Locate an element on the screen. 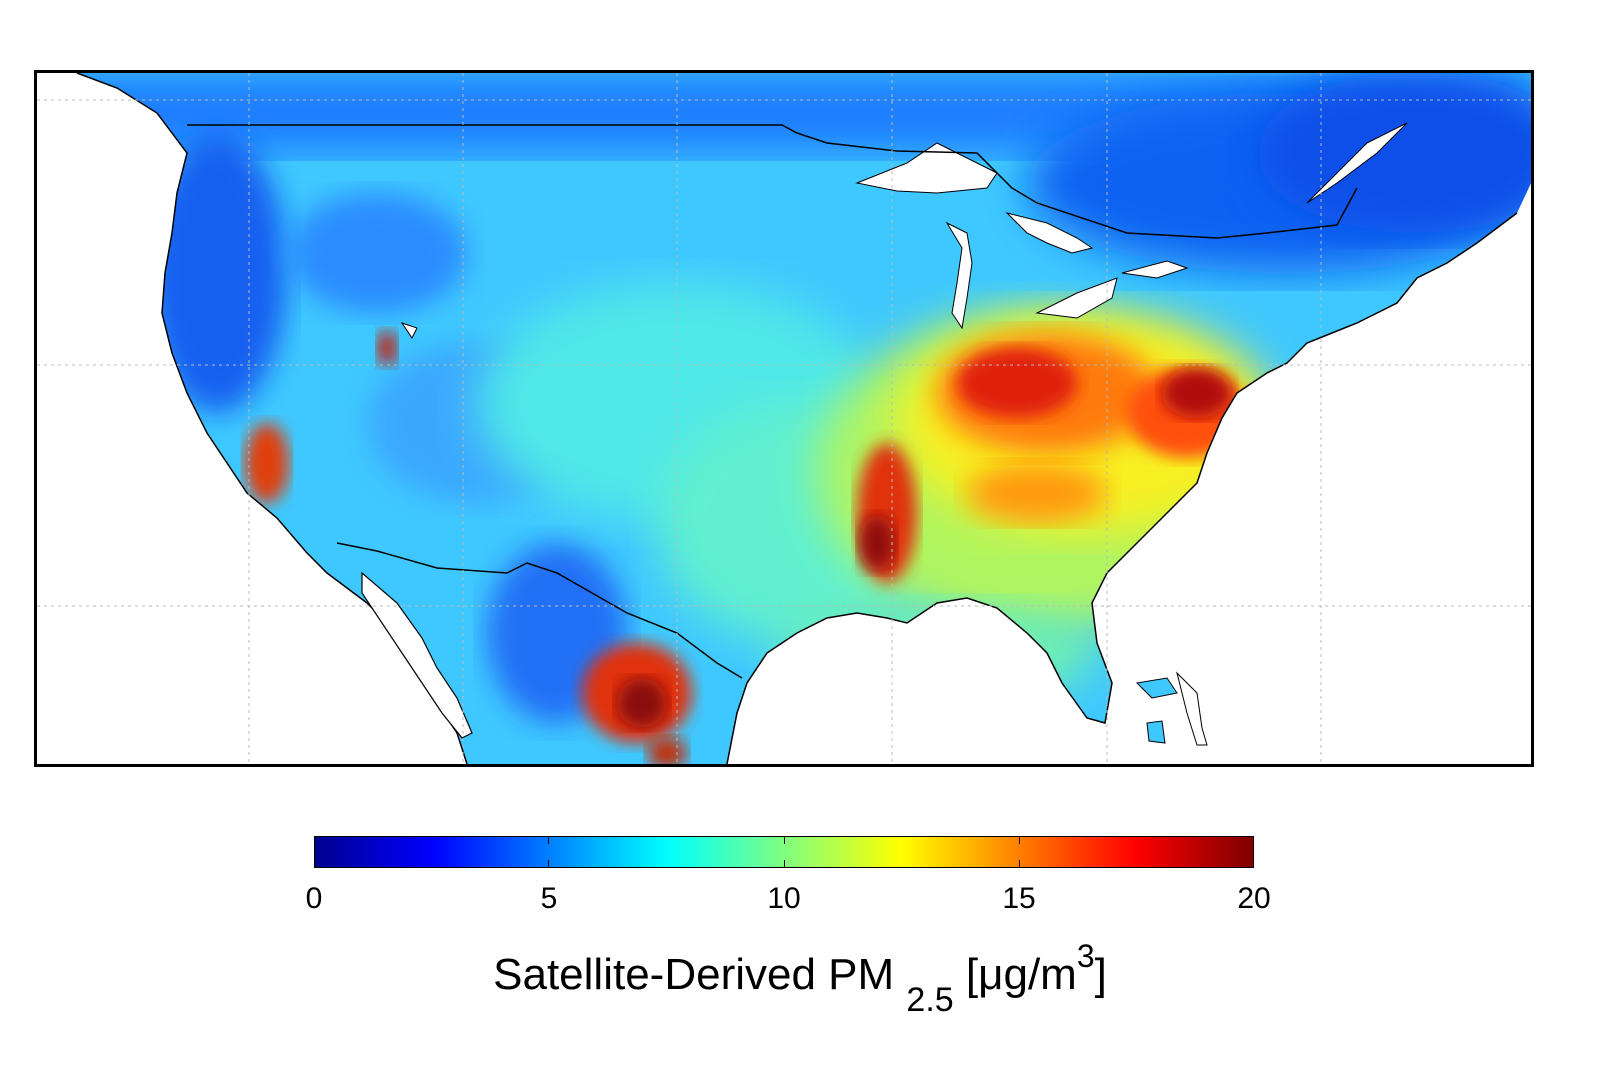  colorbar-title-superscript: 3 is located at coordinates (1085, 956).